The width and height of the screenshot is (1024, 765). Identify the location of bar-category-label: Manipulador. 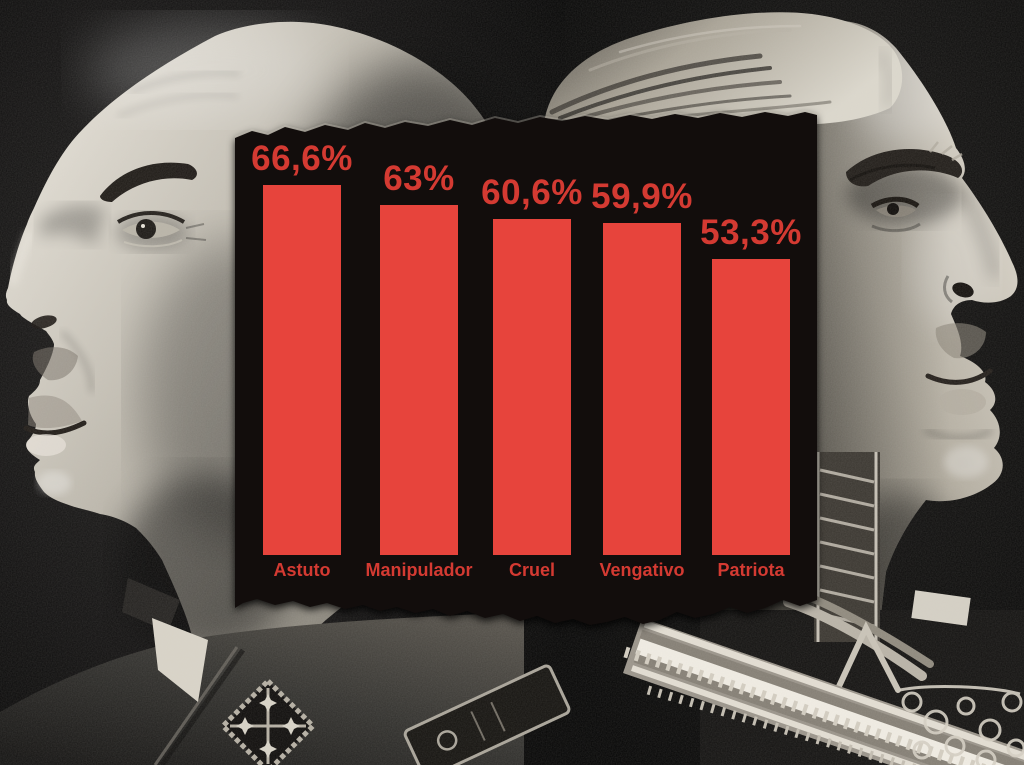
(419, 570).